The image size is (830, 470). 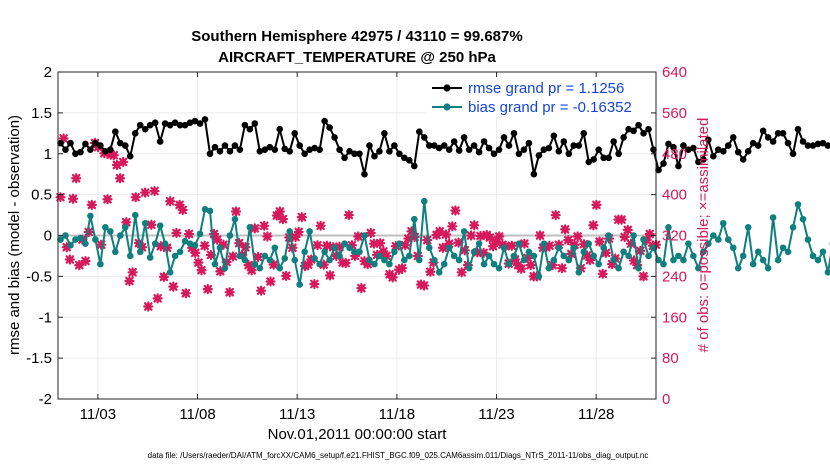 What do you see at coordinates (674, 154) in the screenshot?
I see `y2-tick-label: 480` at bounding box center [674, 154].